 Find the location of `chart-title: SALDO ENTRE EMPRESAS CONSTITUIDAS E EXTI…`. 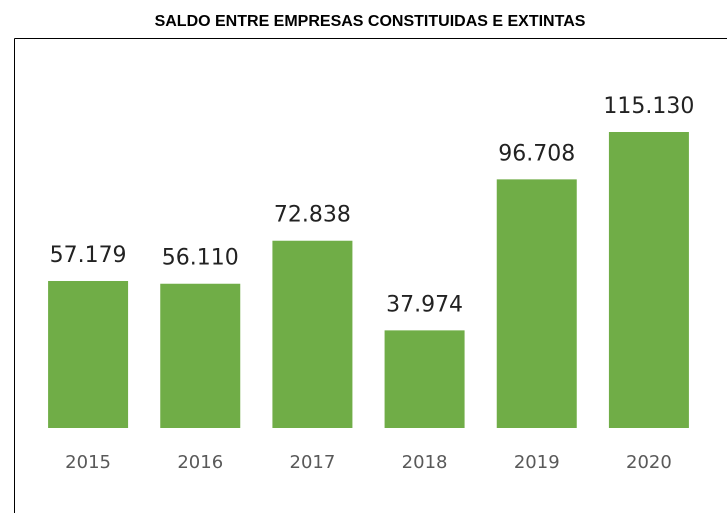

chart-title: SALDO ENTRE EMPRESAS CONSTITUIDAS E EXTI… is located at coordinates (370, 21).